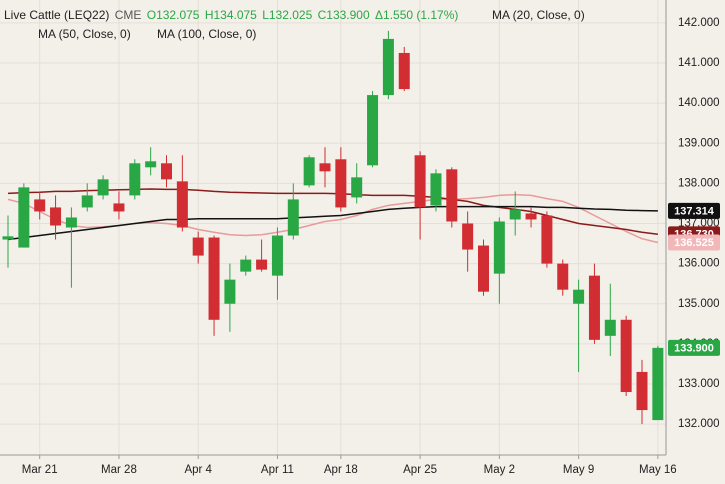  Describe the element at coordinates (119, 470) in the screenshot. I see `x-tick-label: Mar 28` at that location.